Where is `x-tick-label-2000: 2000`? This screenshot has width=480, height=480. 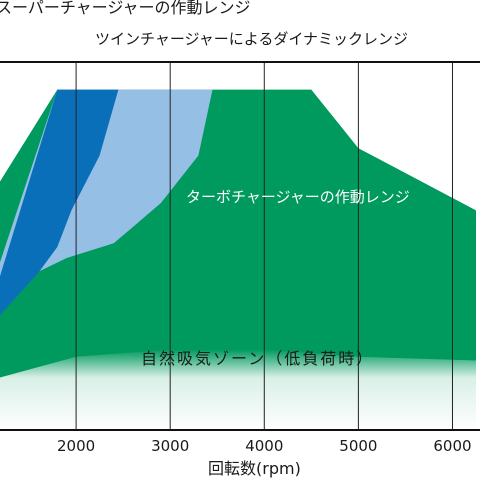
x-tick-label-2000: 2000 is located at coordinates (76, 446).